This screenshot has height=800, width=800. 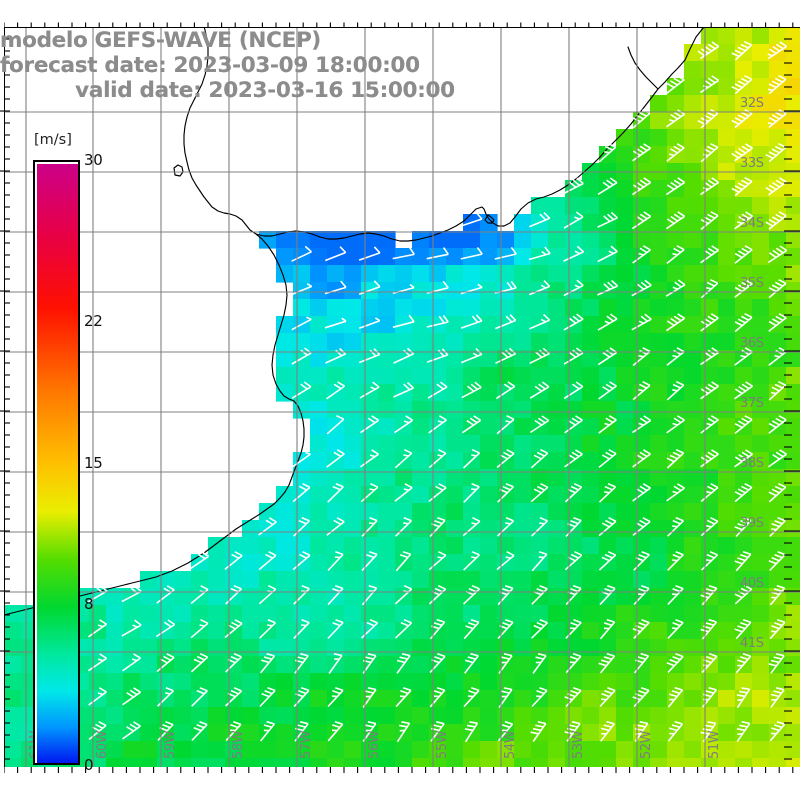 I want to click on y-tick-38S: 38S, so click(x=752, y=463).